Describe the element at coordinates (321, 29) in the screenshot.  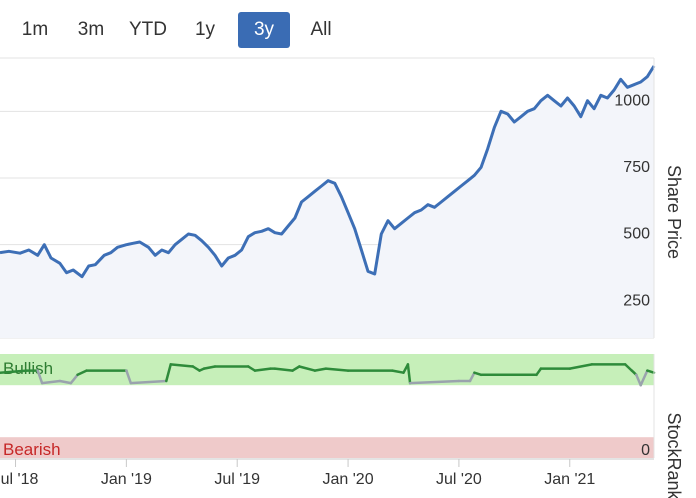
I see `range-all-button: All` at that location.